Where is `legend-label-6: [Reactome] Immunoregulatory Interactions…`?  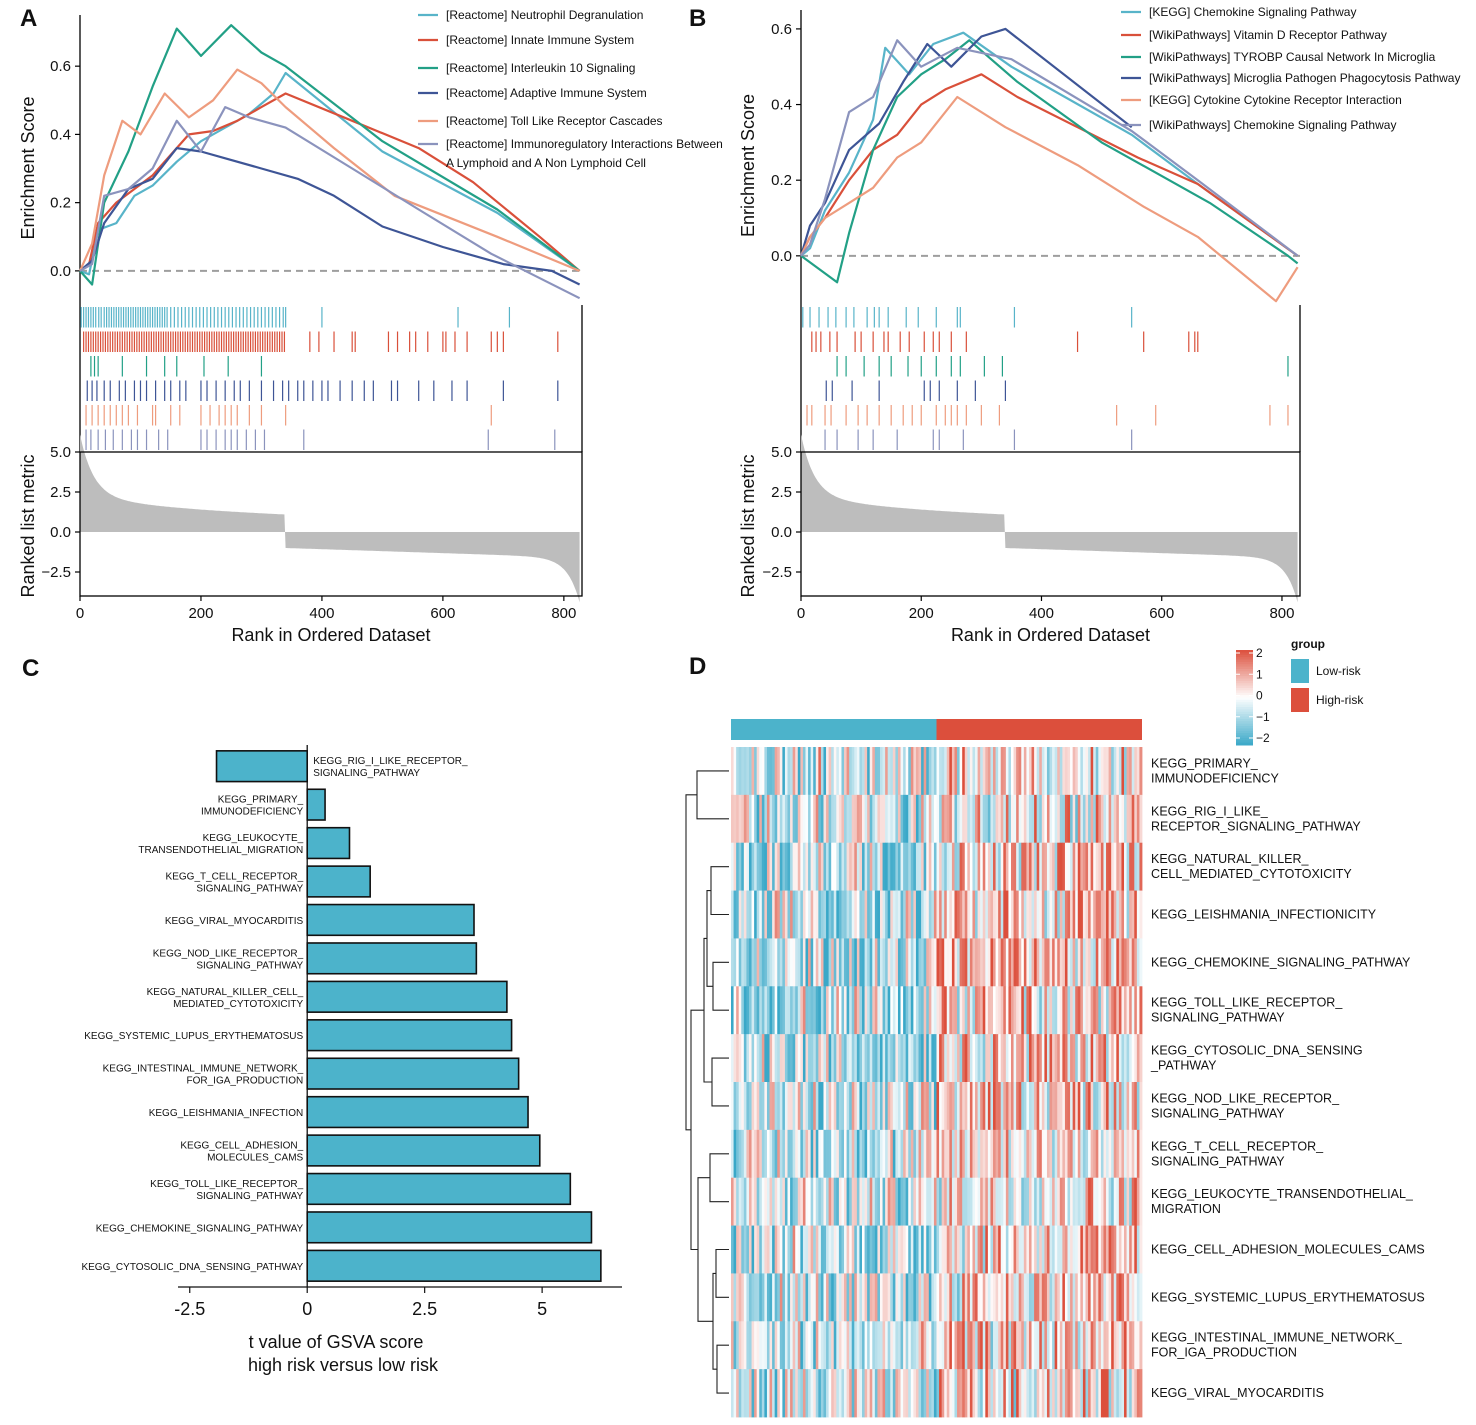
legend-label-6: [Reactome] Immunoregulatory Interactions… is located at coordinates (584, 153).